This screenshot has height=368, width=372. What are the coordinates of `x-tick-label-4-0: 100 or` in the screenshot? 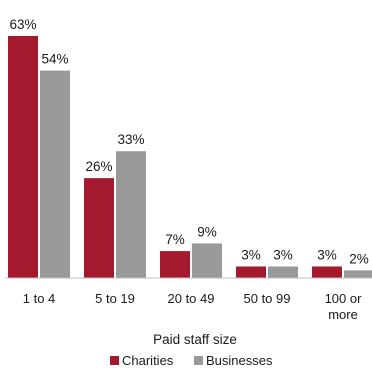 It's located at (344, 298).